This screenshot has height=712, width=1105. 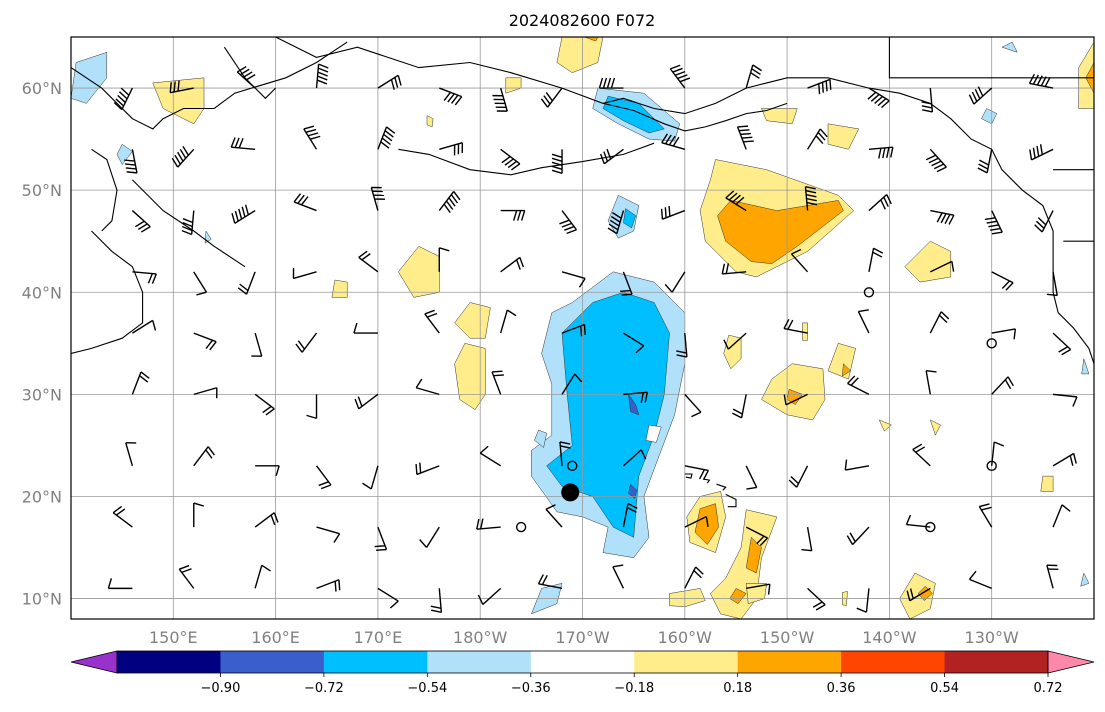 I want to click on lat-label: 60°N, so click(x=42, y=88).